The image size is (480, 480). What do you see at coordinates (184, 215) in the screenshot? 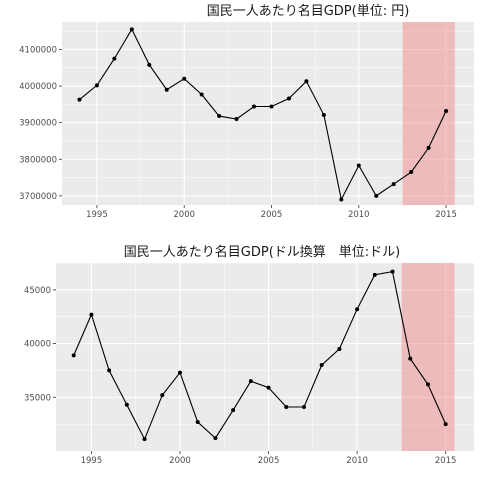
I see `top-x-tick-label: 2000` at bounding box center [184, 215].